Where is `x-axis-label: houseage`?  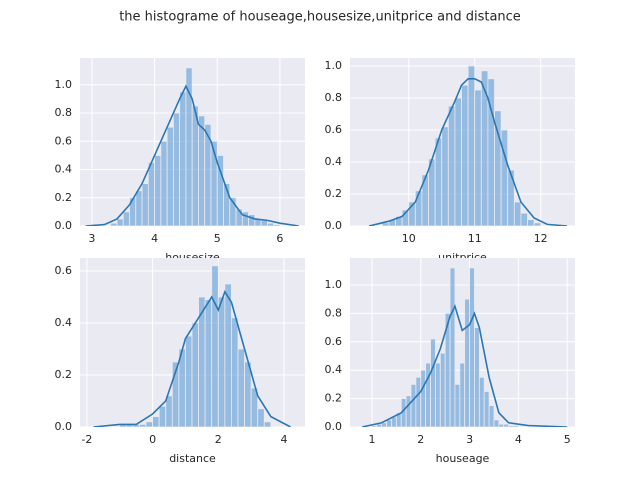
x-axis-label: houseage is located at coordinates (463, 458).